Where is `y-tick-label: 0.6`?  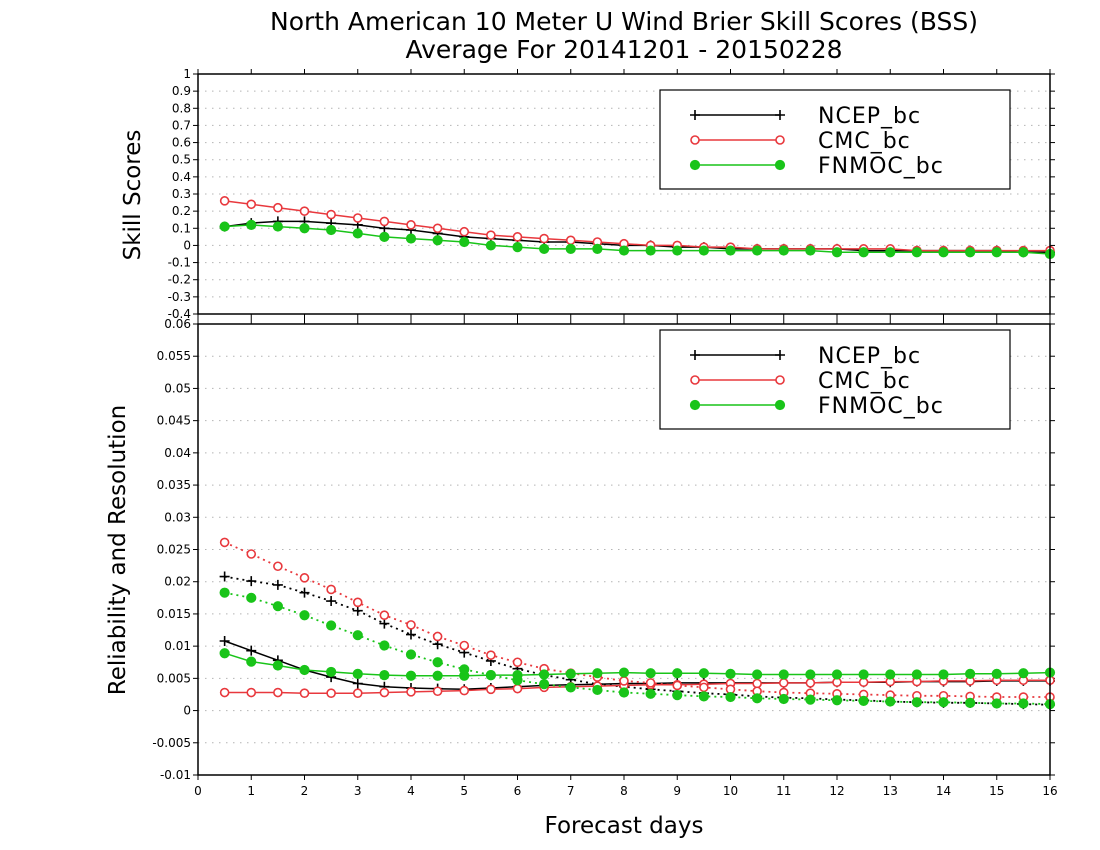 y-tick-label: 0.6 is located at coordinates (181, 143).